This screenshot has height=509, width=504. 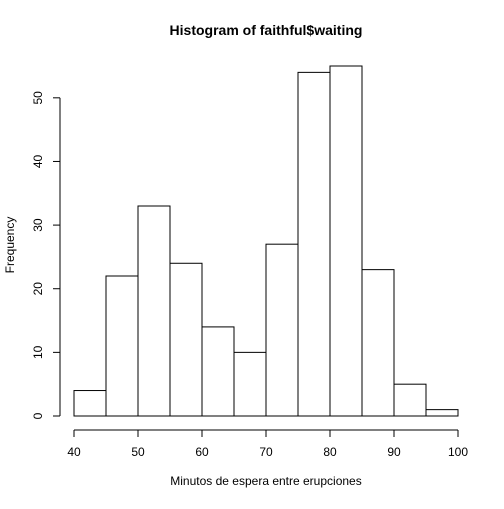 I want to click on x-axis-label: Minutos de espera entre erupciones, so click(x=265, y=481).